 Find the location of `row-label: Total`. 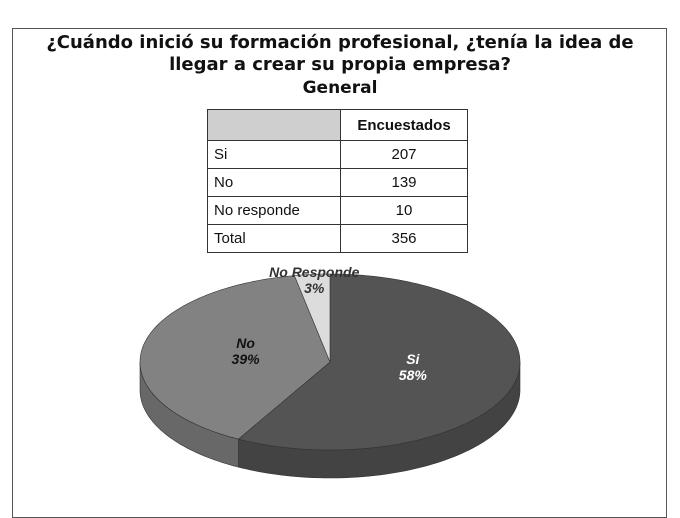

row-label: Total is located at coordinates (274, 238).